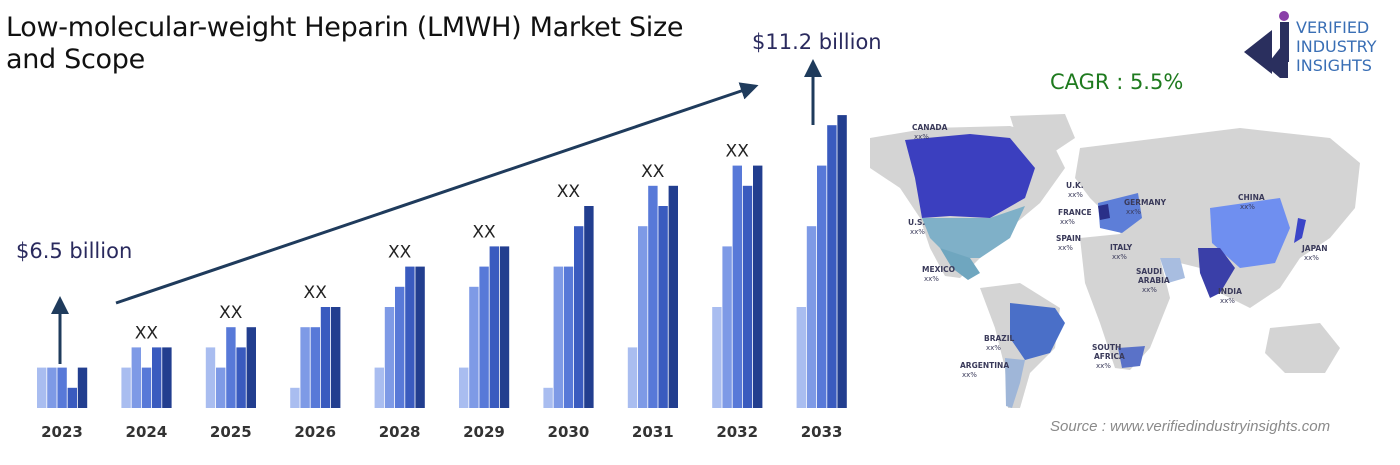 The width and height of the screenshot is (1400, 465). I want to click on bar-2031-s4, so click(663, 307).